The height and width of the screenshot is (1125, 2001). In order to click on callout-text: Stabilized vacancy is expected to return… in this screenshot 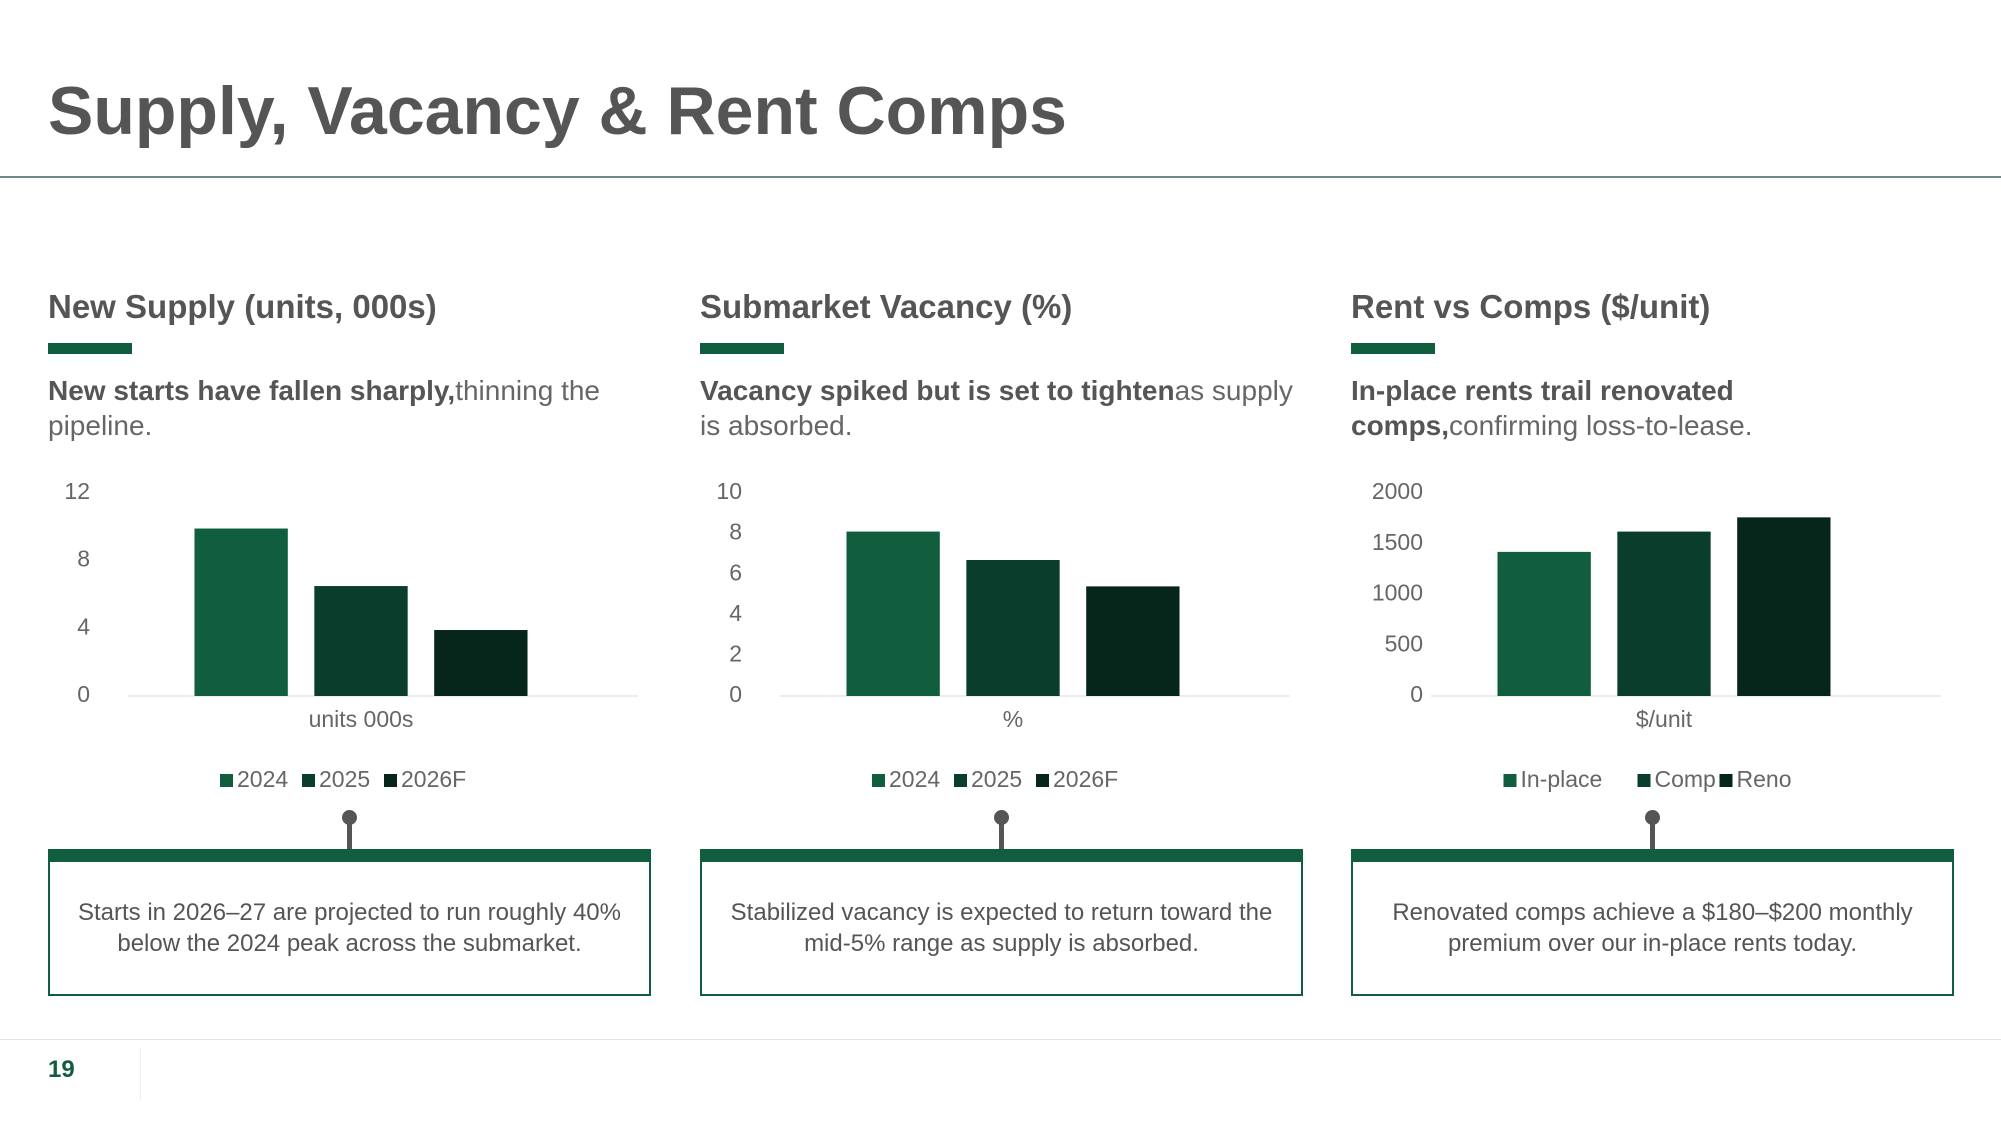, I will do `click(1001, 928)`.